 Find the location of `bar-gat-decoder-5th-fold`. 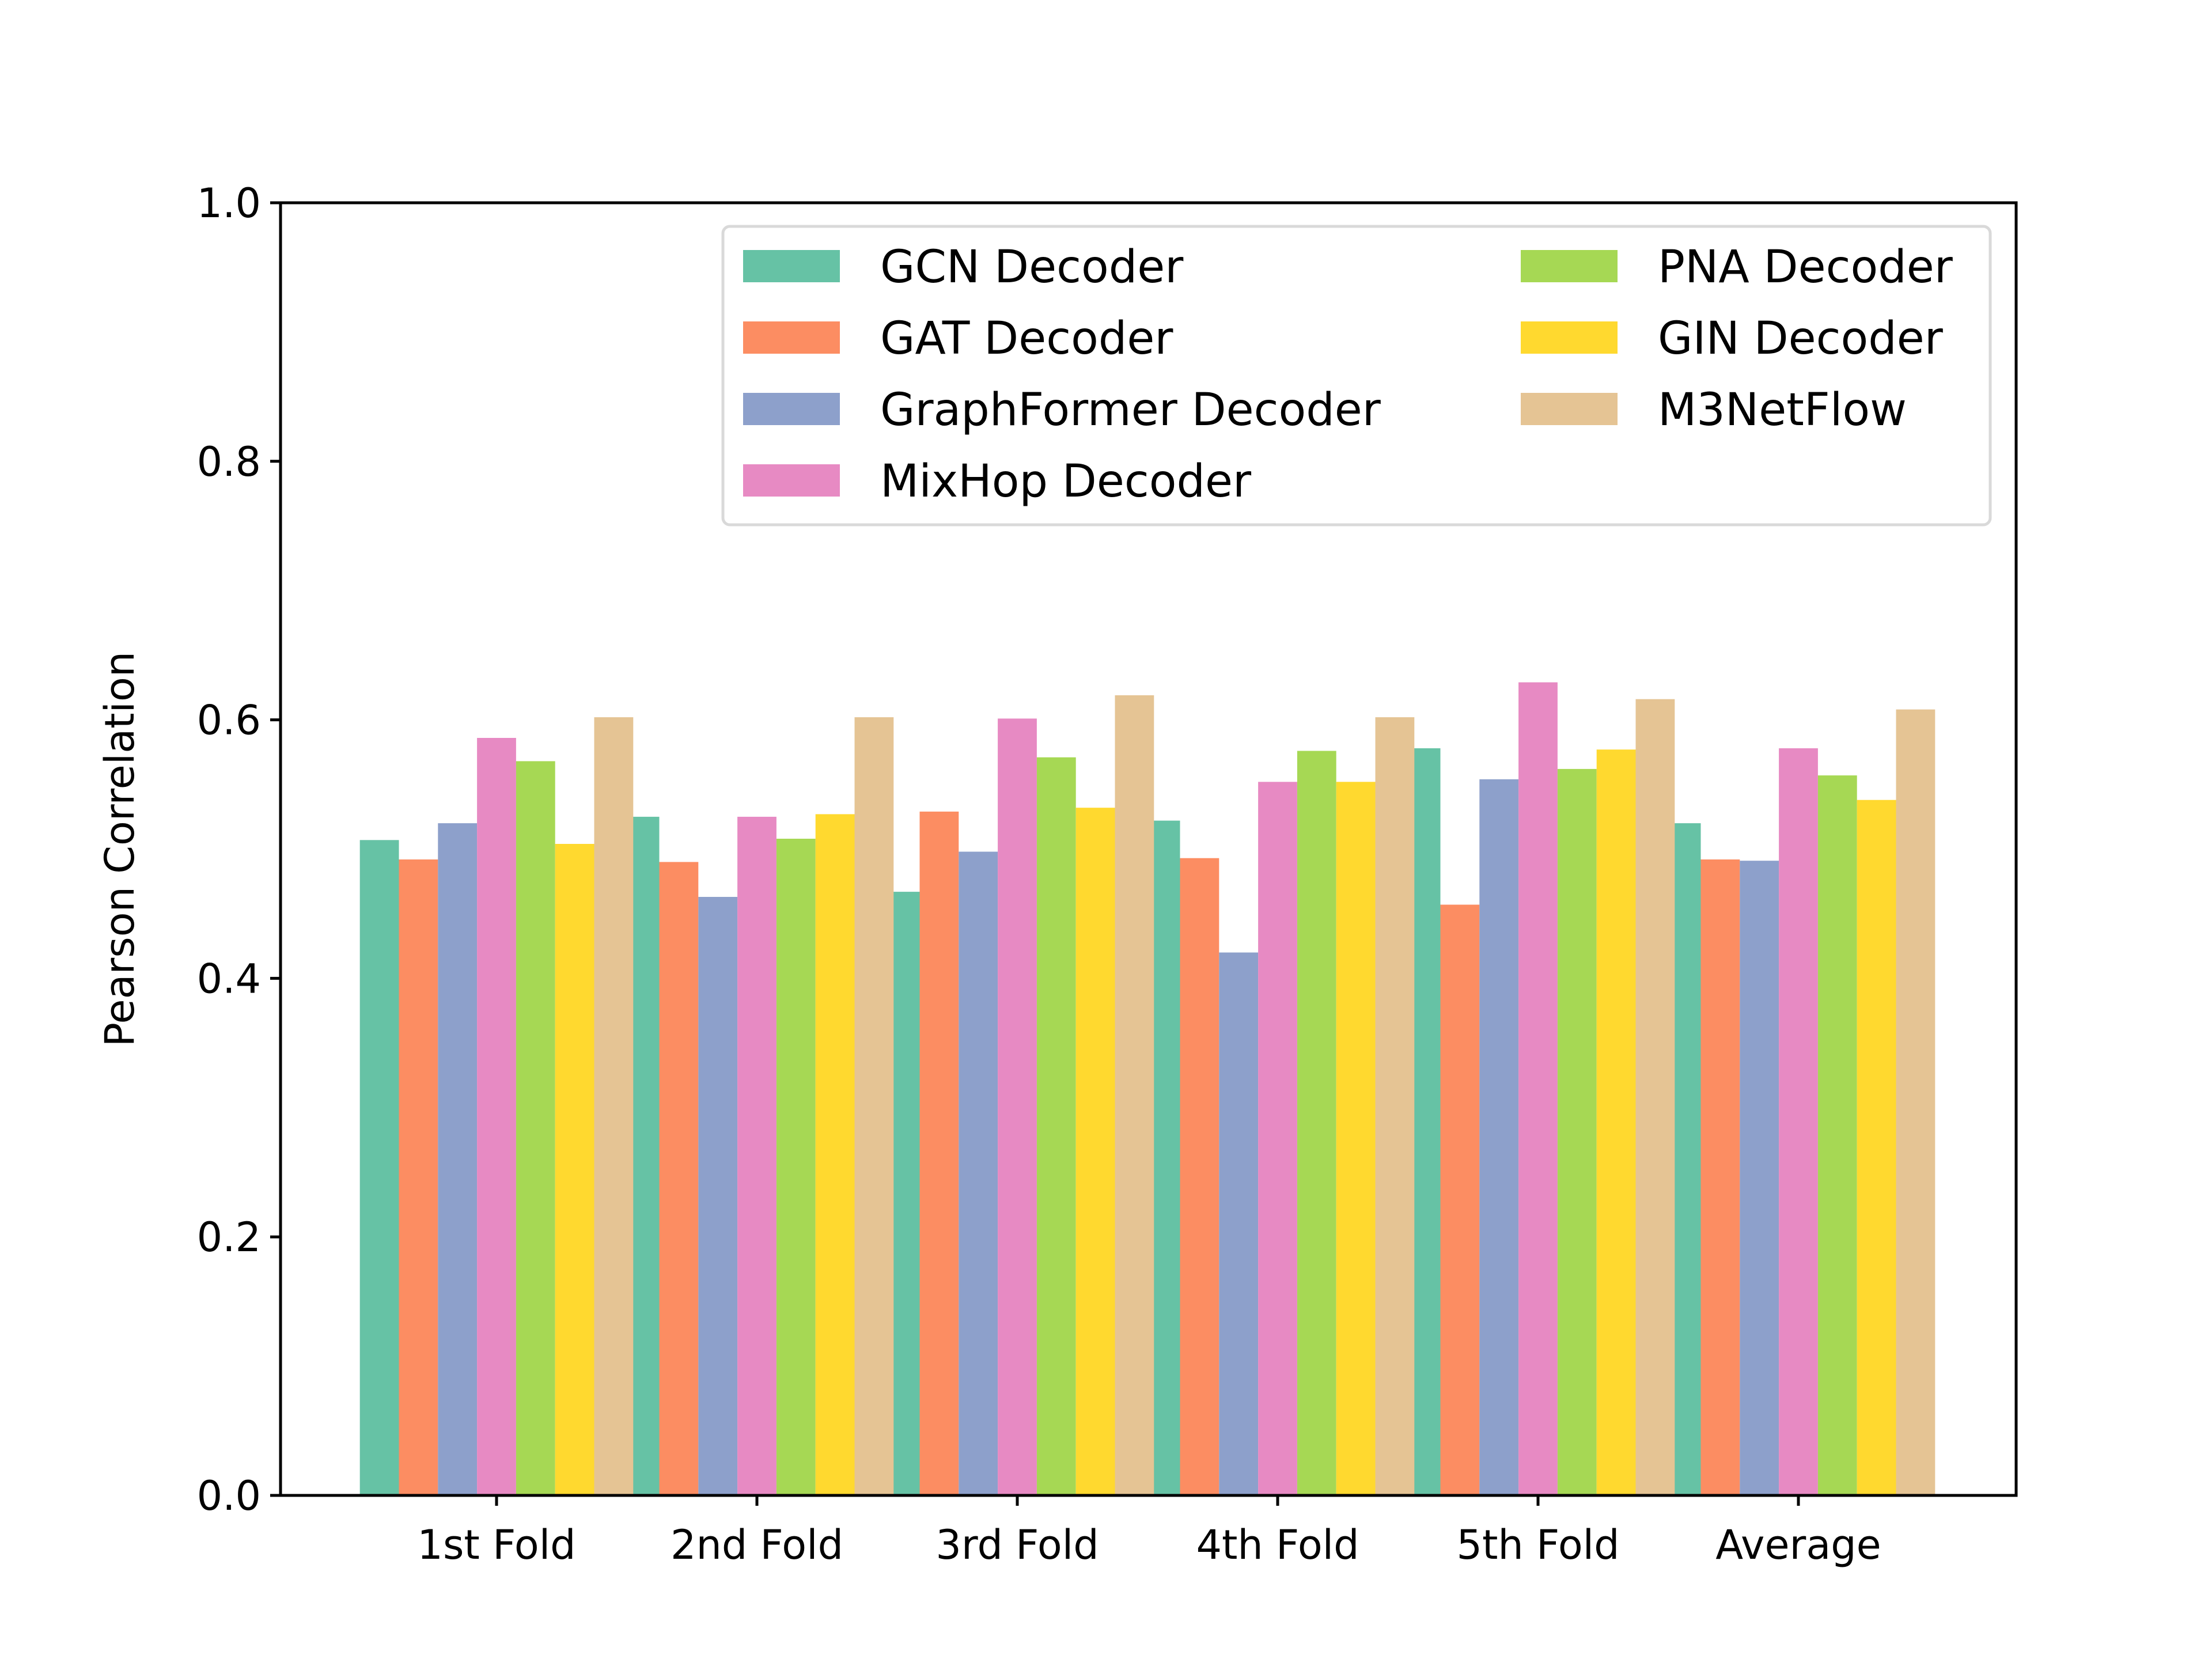

bar-gat-decoder-5th-fold is located at coordinates (1460, 1199).